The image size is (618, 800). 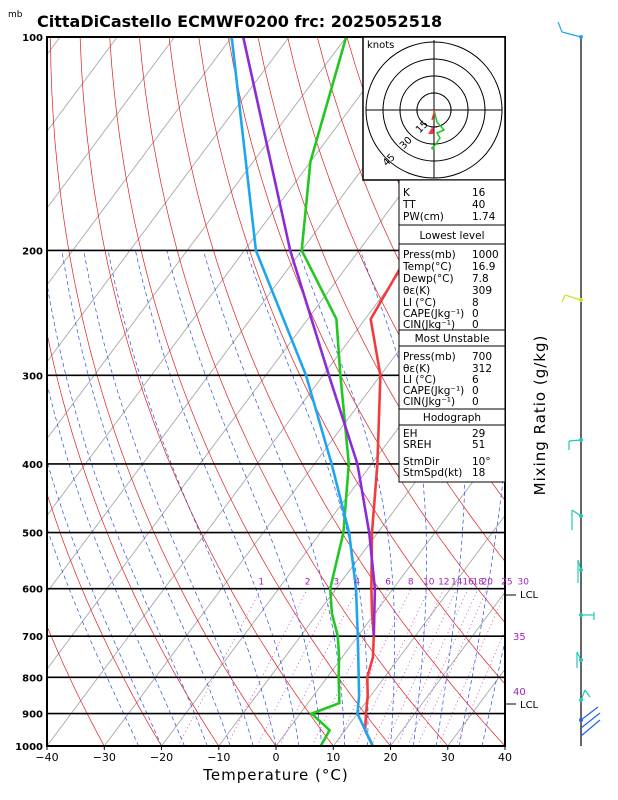 I want to click on dewpoint-line, so click(x=325, y=391).